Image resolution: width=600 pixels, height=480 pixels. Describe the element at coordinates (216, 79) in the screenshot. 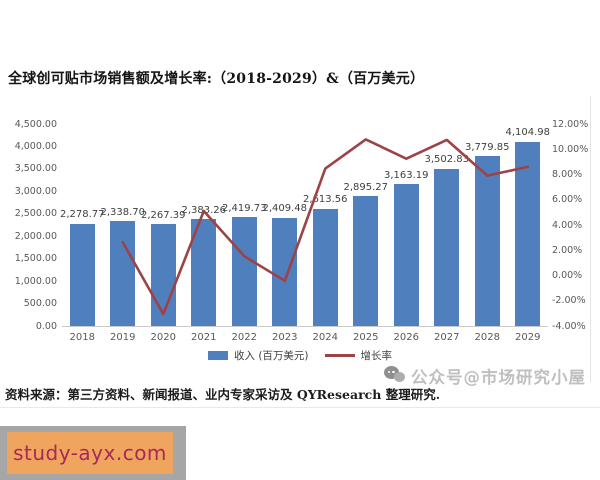

I see `chart-title: 全球创可贴市场销售额及增长率:（2018-2029）&（百万美元）` at that location.